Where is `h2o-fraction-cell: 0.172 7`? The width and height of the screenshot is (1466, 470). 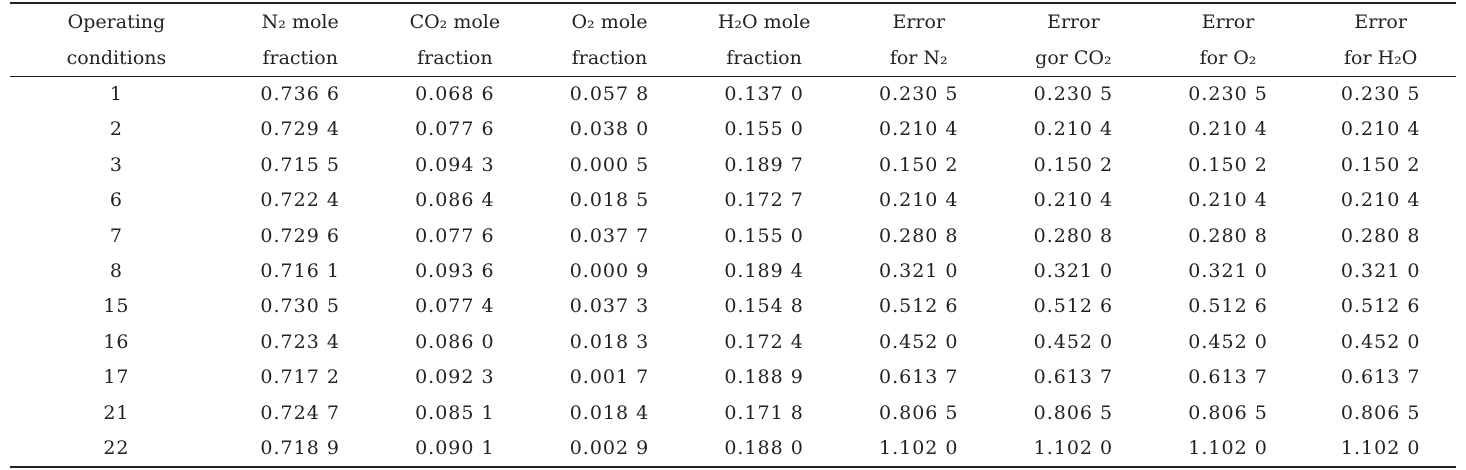 h2o-fraction-cell: 0.172 7 is located at coordinates (764, 200).